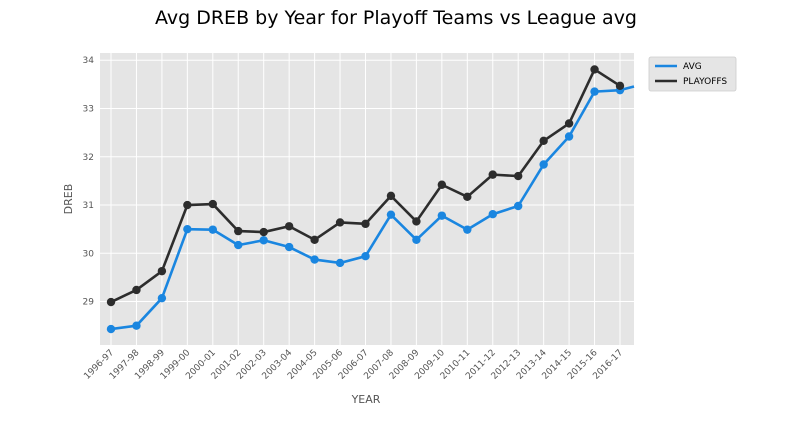 This screenshot has width=792, height=432. What do you see at coordinates (88, 158) in the screenshot?
I see `y-tick-label: 32` at bounding box center [88, 158].